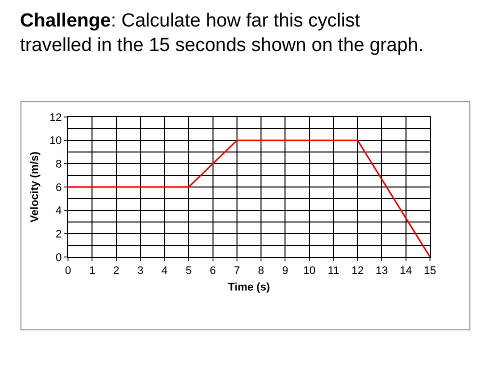 This screenshot has width=500, height=375. Describe the element at coordinates (35, 186) in the screenshot. I see `y-axis-title: Velocity (m/s)` at that location.